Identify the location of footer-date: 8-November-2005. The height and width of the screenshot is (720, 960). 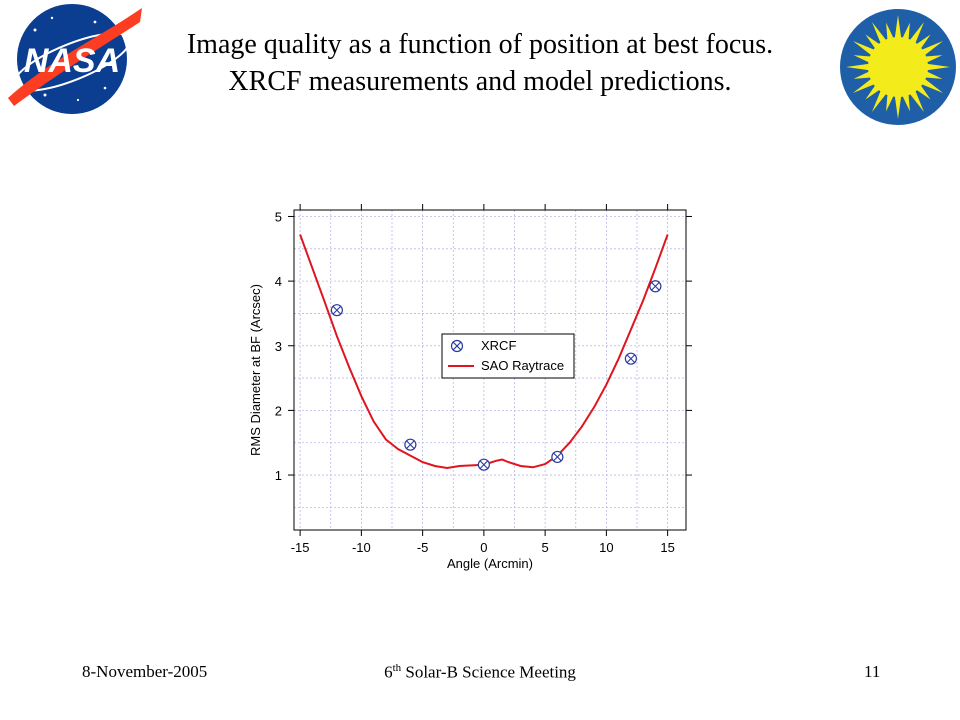
(145, 671).